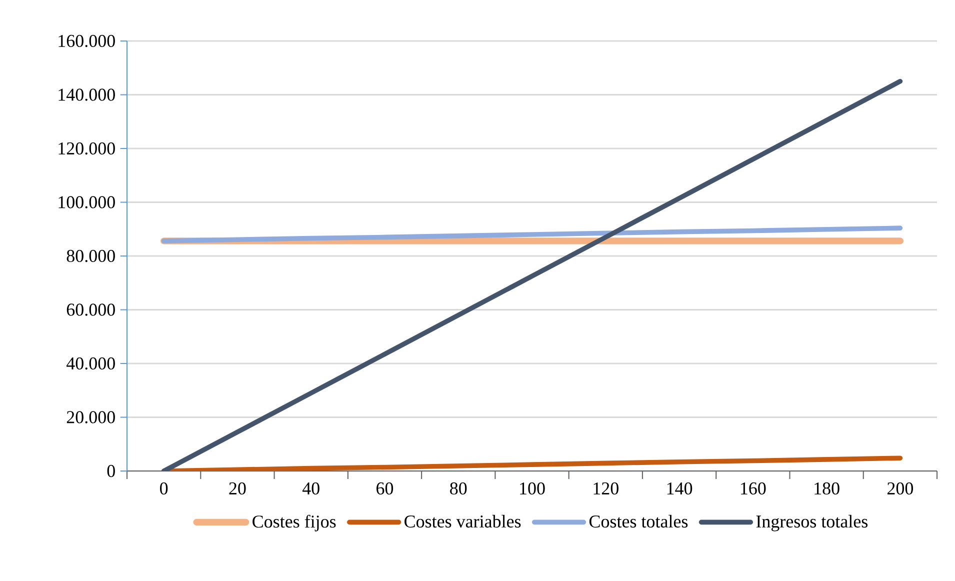 The width and height of the screenshot is (955, 581). What do you see at coordinates (90, 310) in the screenshot?
I see `y-tick-label: 60.000` at bounding box center [90, 310].